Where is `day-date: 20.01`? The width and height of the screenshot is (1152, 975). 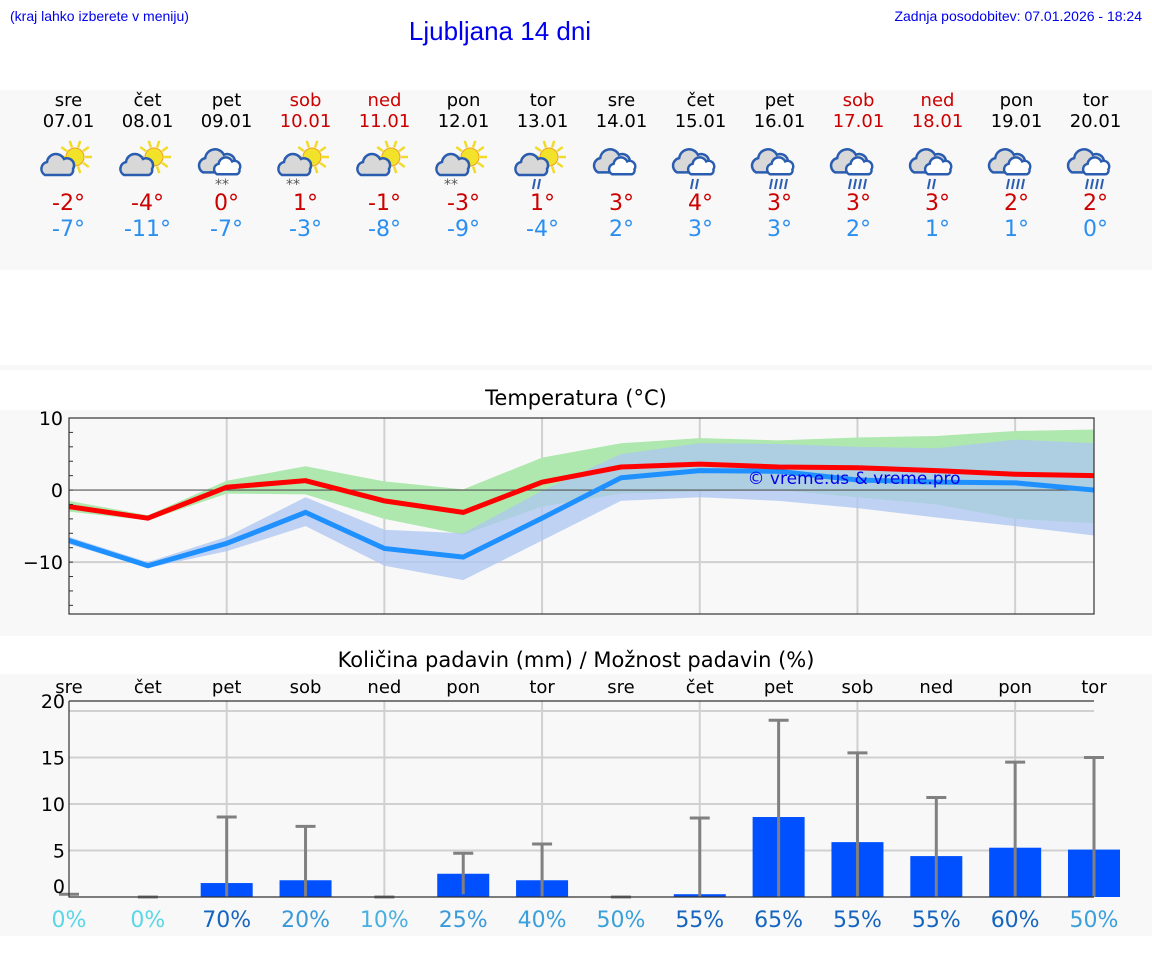
day-date: 20.01 is located at coordinates (1095, 121).